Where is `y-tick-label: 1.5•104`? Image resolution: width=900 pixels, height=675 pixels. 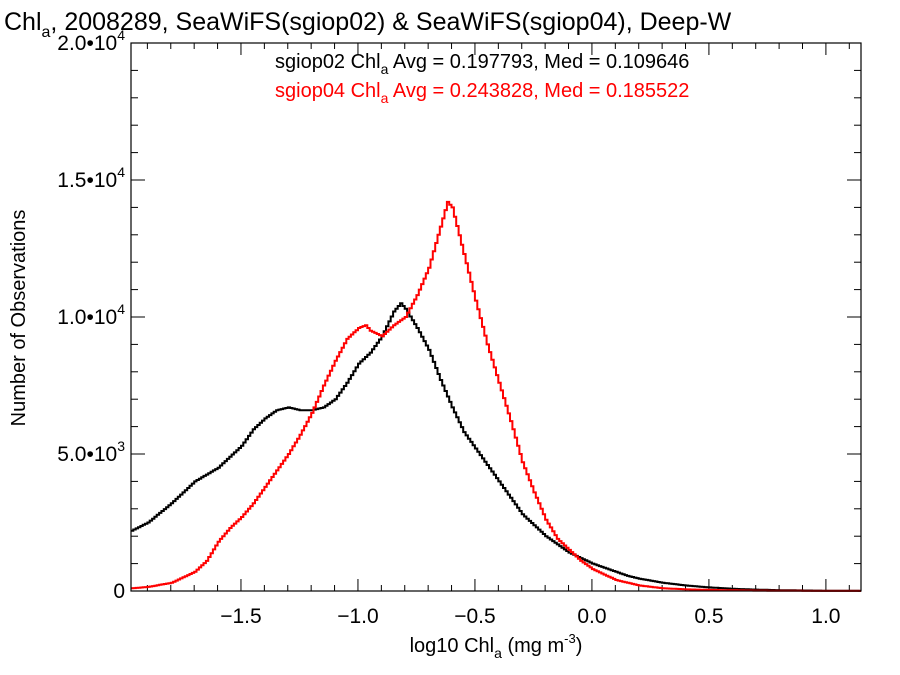
y-tick-label: 1.5•104 is located at coordinates (91, 178).